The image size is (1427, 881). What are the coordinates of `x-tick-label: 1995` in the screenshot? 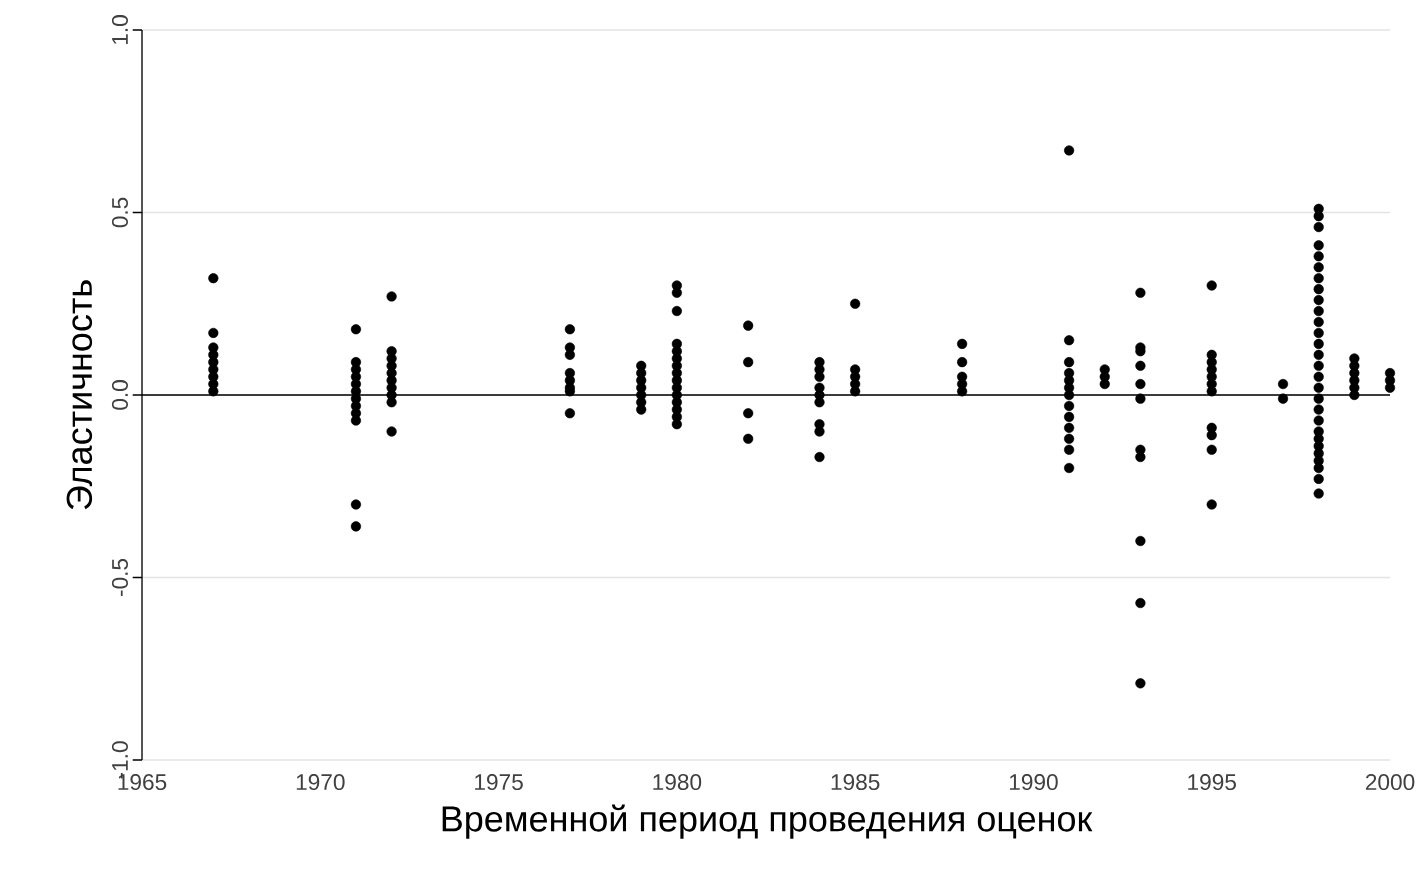 It's located at (1212, 782).